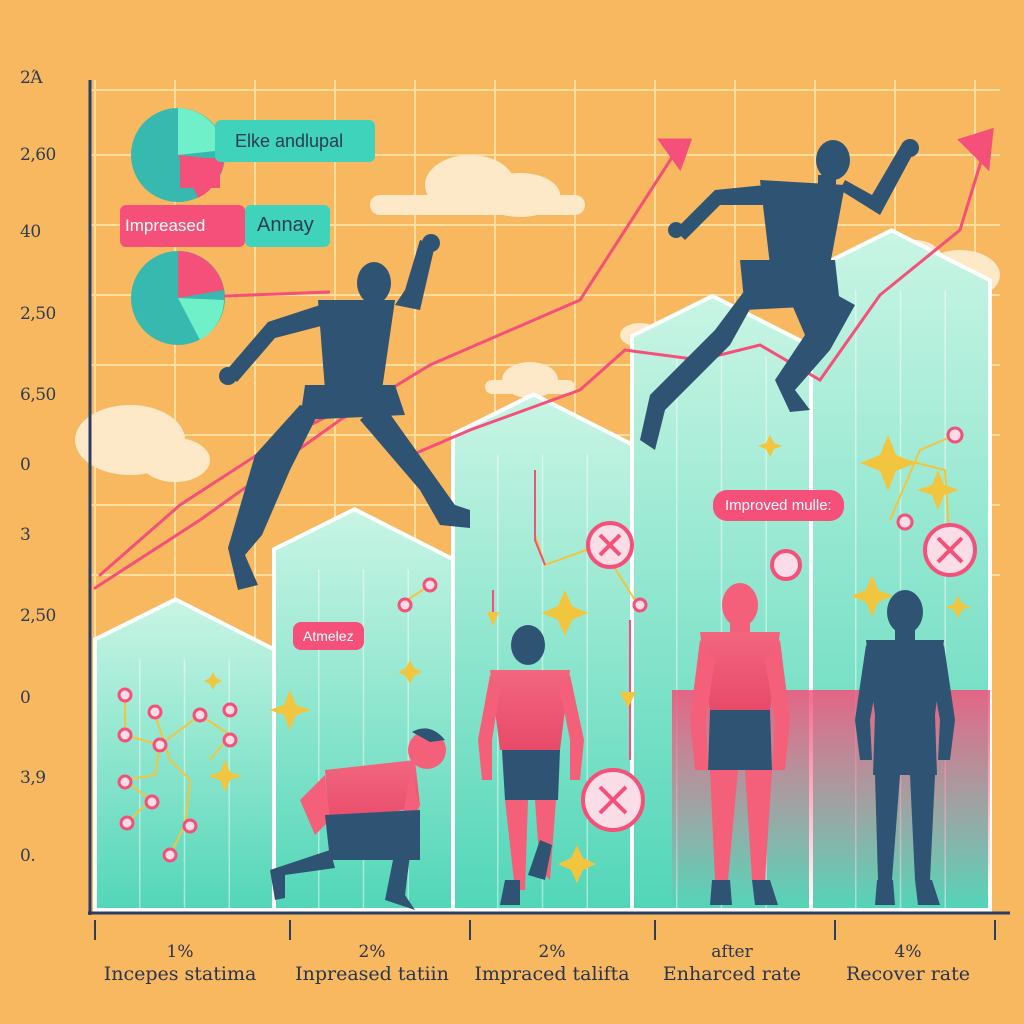 The width and height of the screenshot is (1024, 1024). I want to click on arrow-down-icon, so click(561, 660).